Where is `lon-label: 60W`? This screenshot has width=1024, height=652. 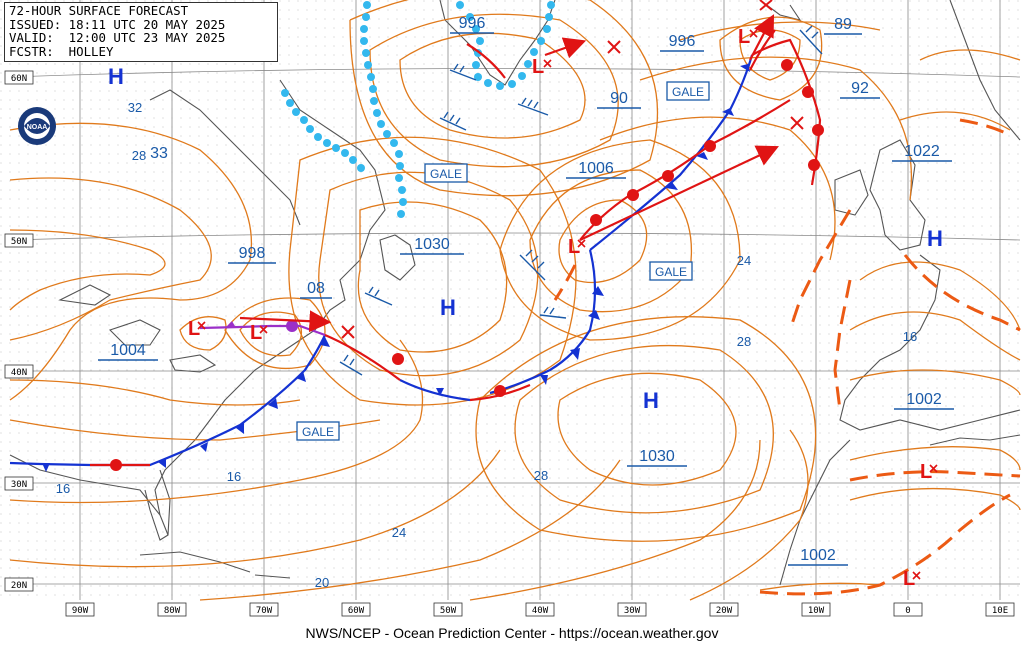
lon-label: 60W is located at coordinates (356, 611).